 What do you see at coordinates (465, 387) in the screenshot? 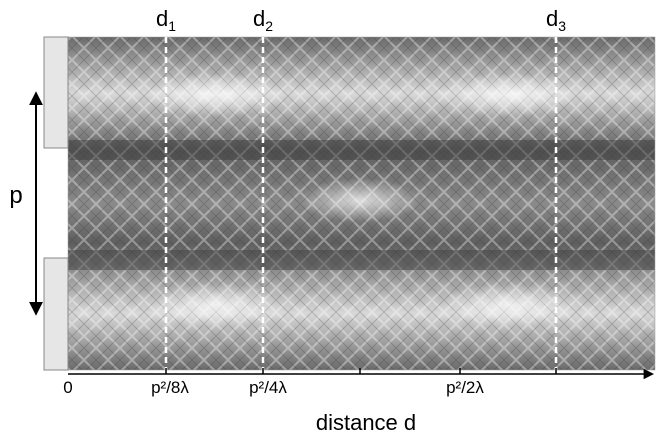
I see `axis-tick-label: p²/2λ` at bounding box center [465, 387].